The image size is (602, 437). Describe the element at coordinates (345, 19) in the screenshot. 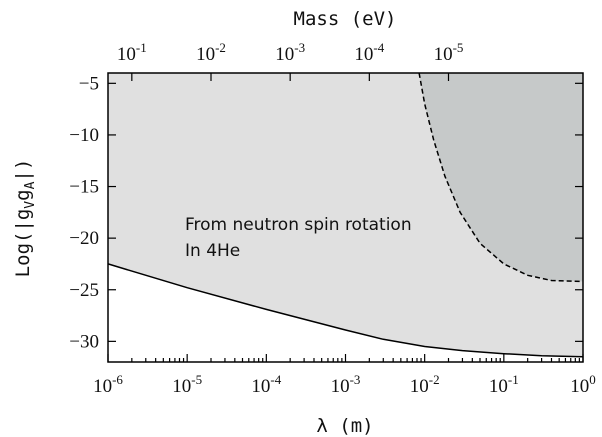

I see `top-axis-title: Mass (eV)` at that location.